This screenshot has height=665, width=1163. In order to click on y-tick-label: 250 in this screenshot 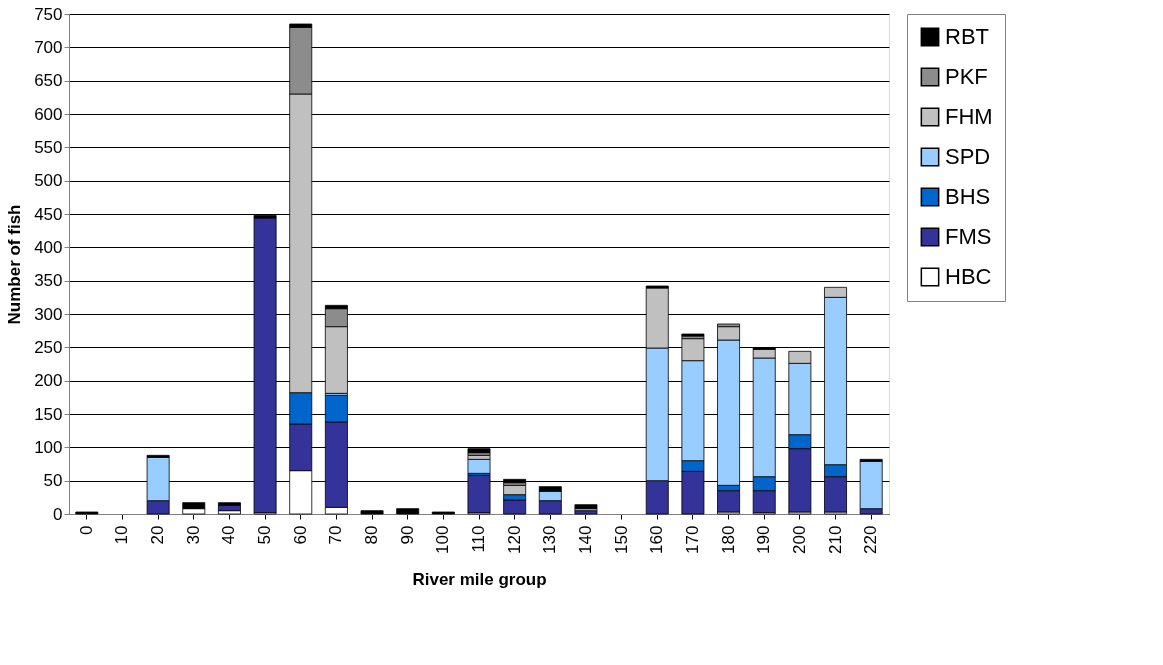, I will do `click(48, 347)`.